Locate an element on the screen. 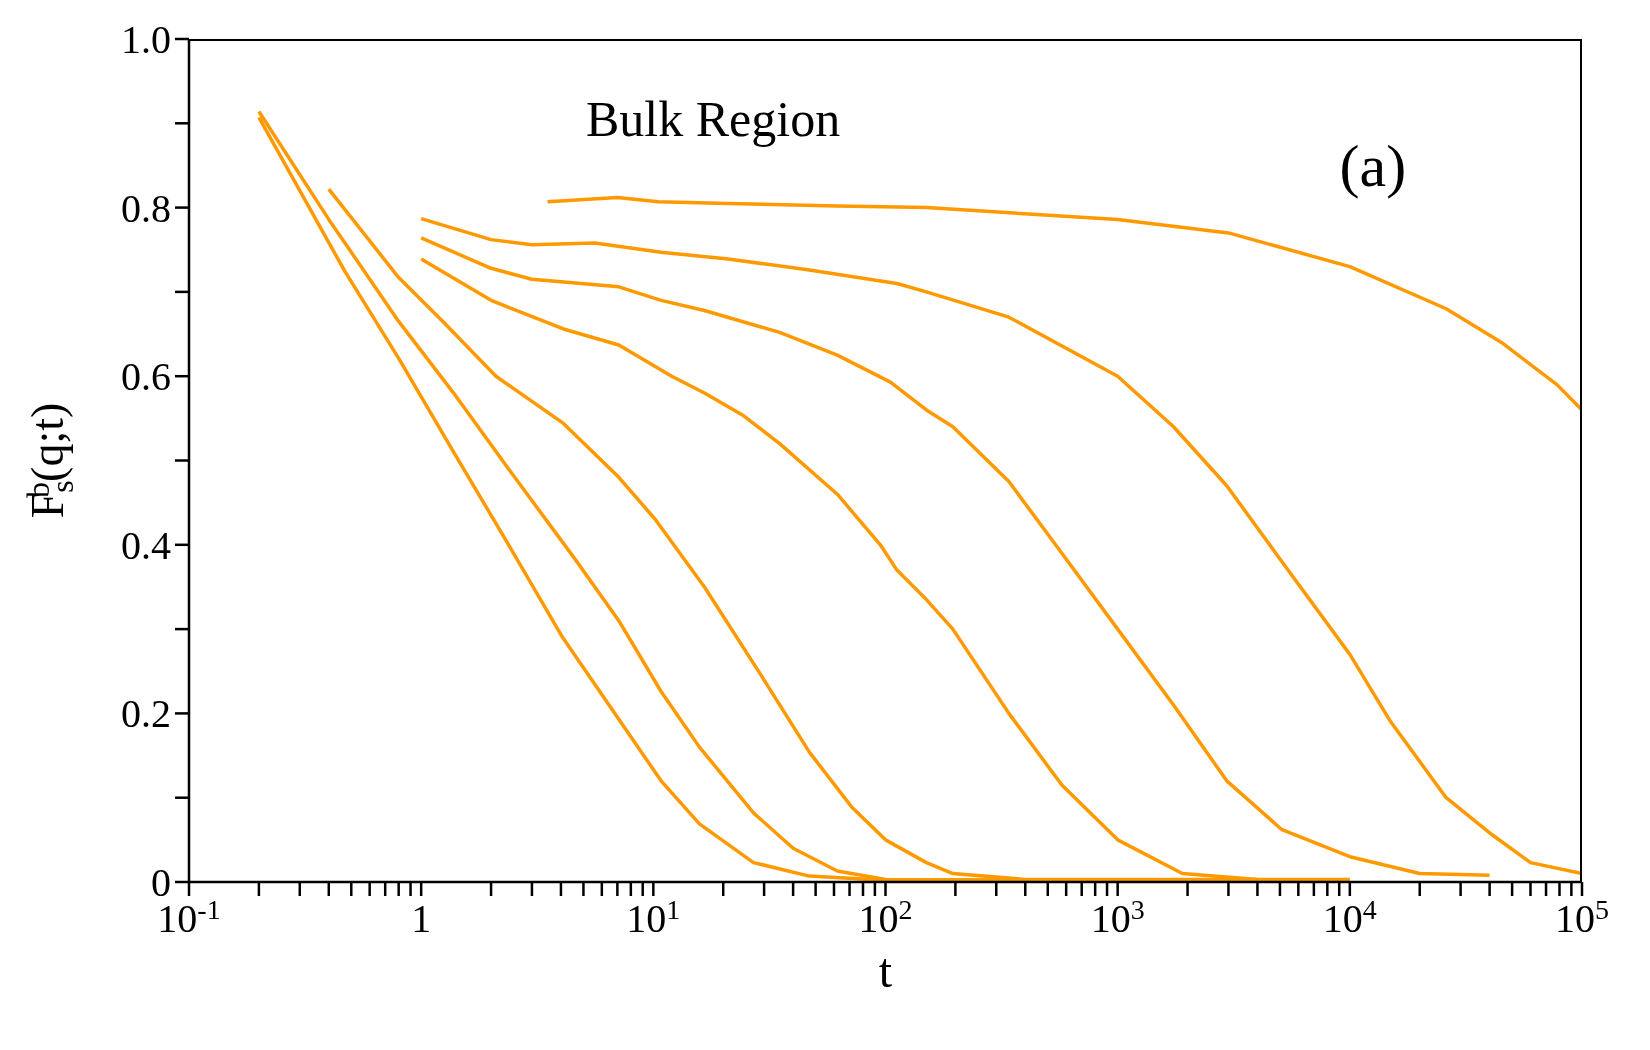  y-tick-label: 1.0 is located at coordinates (146, 39).